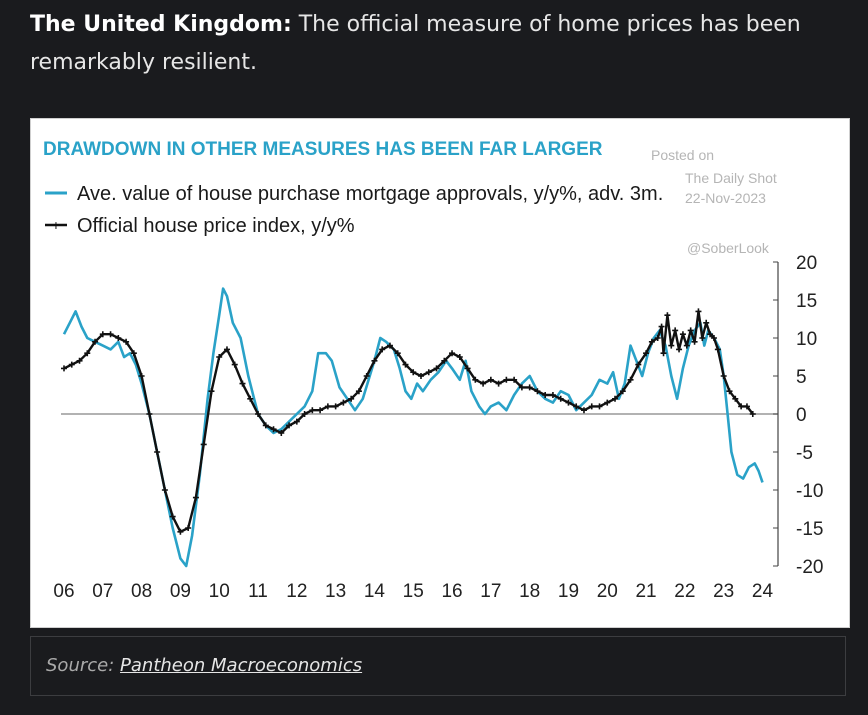  I want to click on intro-heading: The United Kingdom:, so click(161, 24).